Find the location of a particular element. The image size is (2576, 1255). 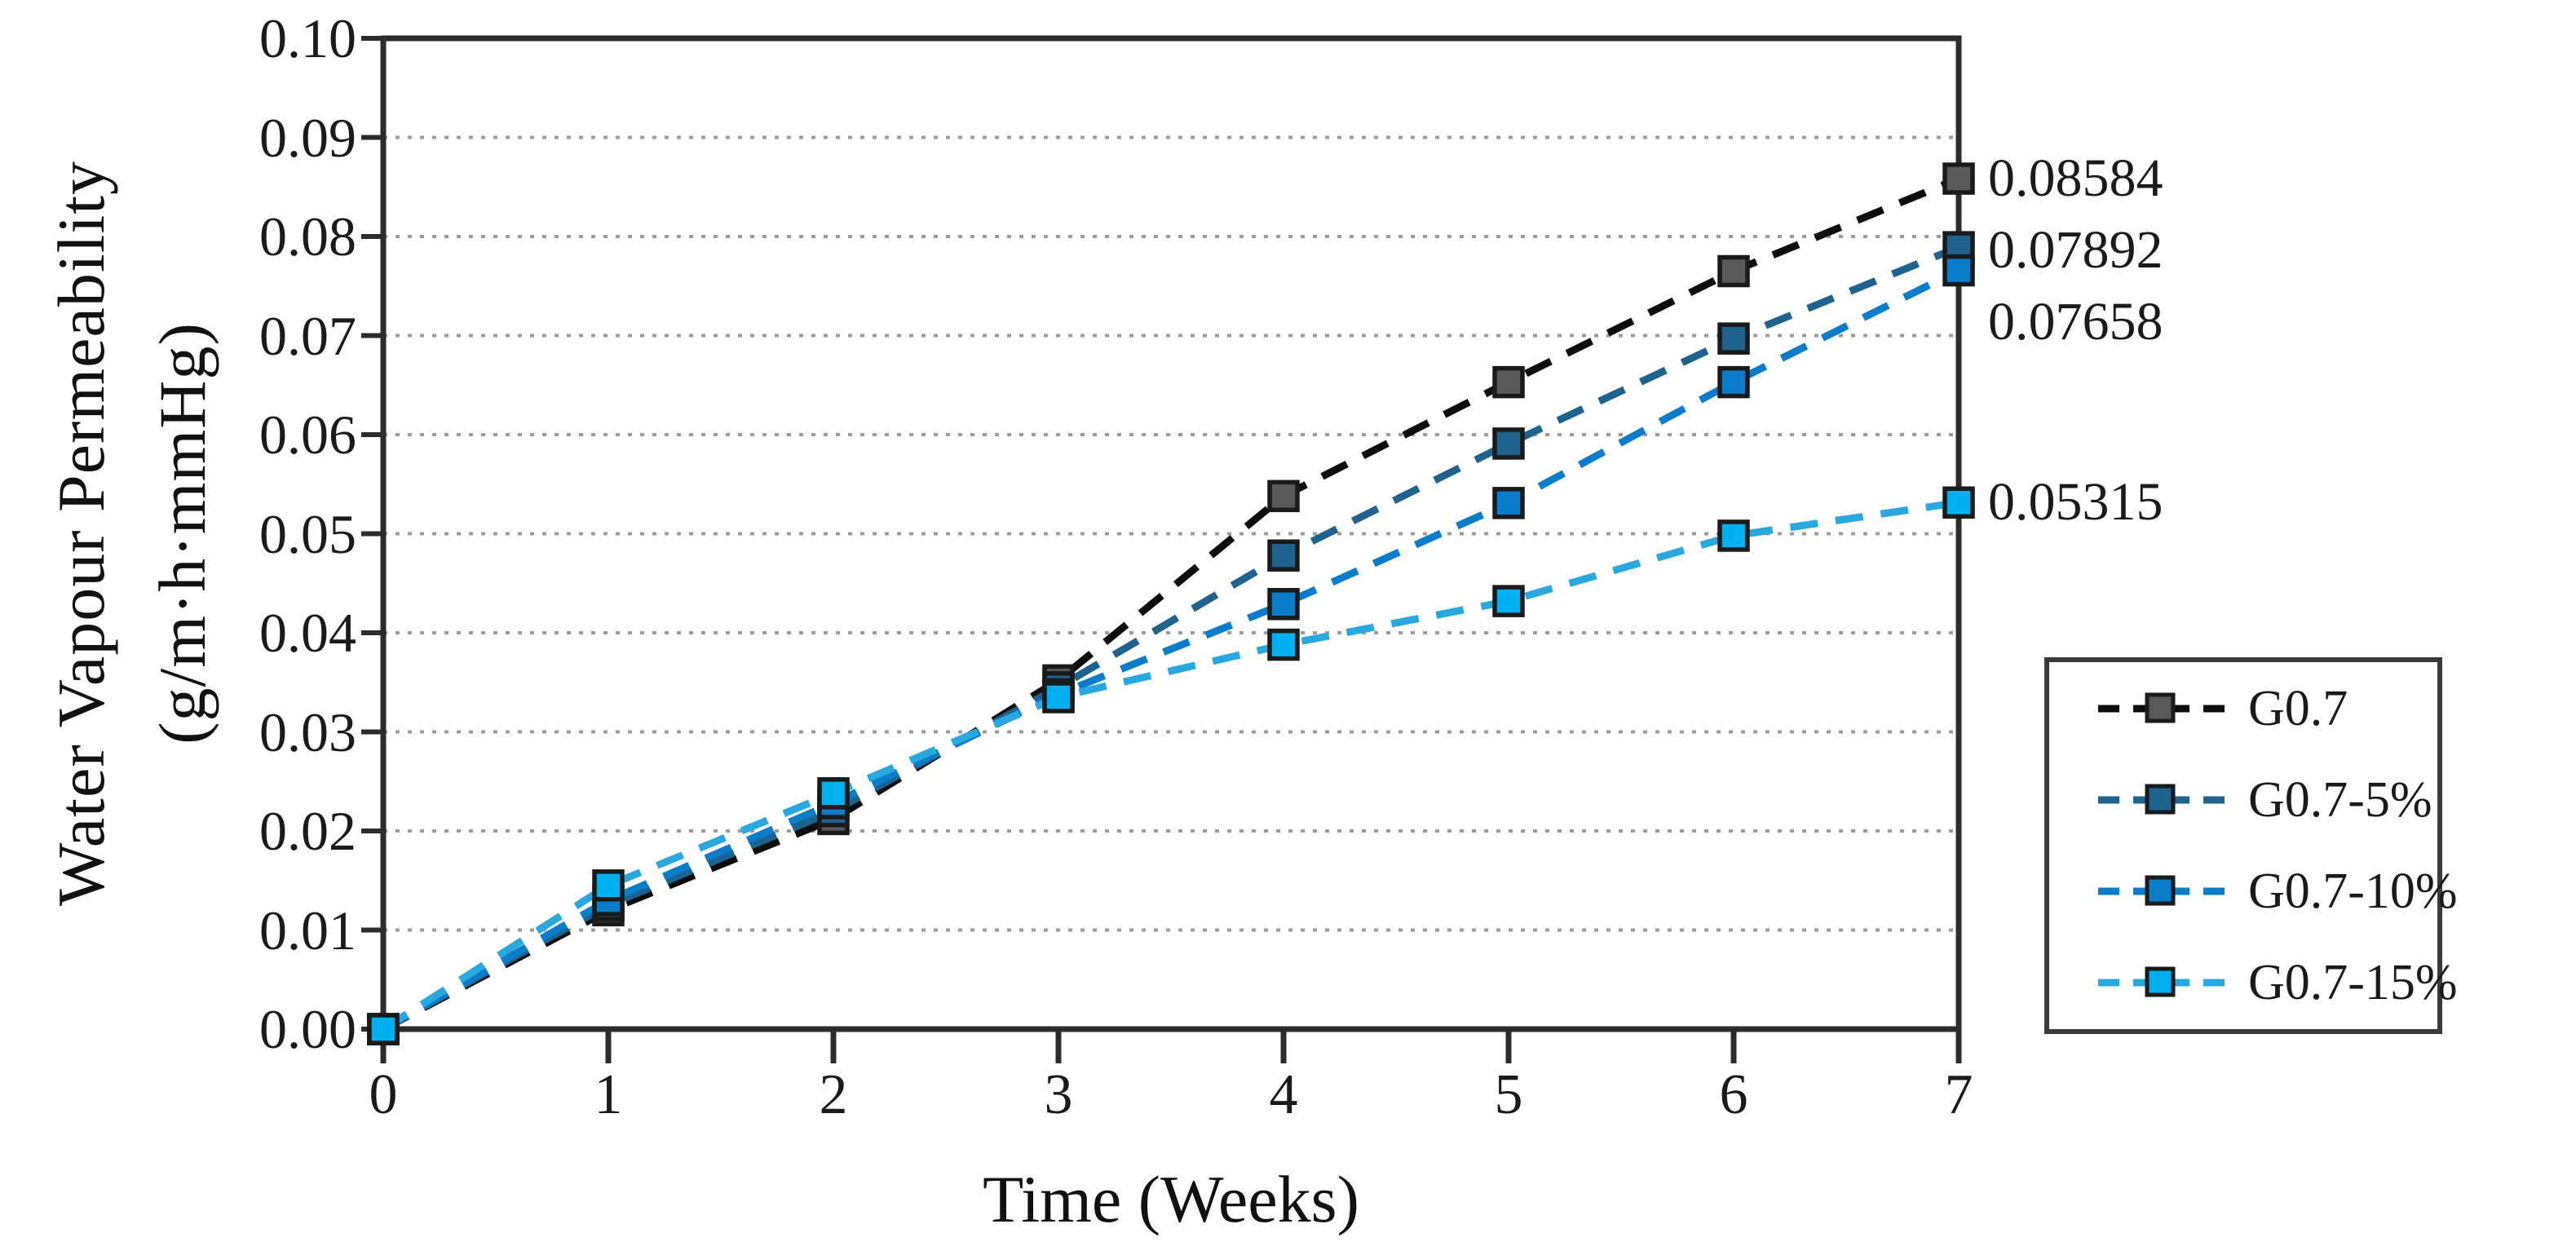

legend-label: G0.7-10% is located at coordinates (2353, 891).